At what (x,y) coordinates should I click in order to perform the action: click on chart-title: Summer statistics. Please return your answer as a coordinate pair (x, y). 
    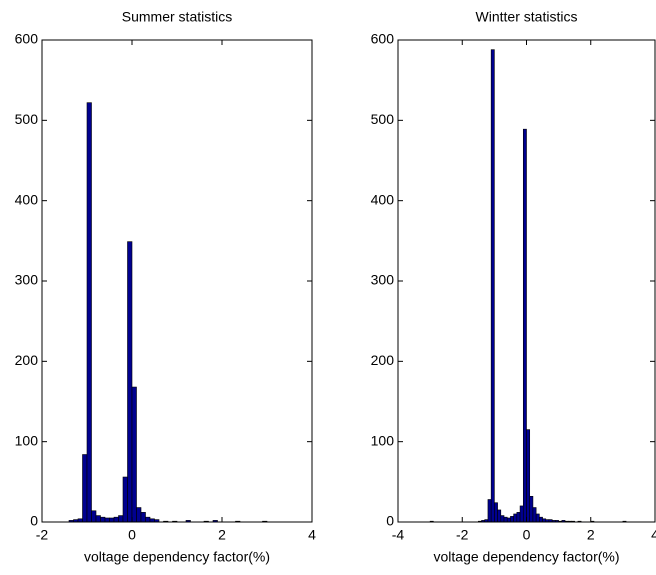
    Looking at the image, I should click on (177, 17).